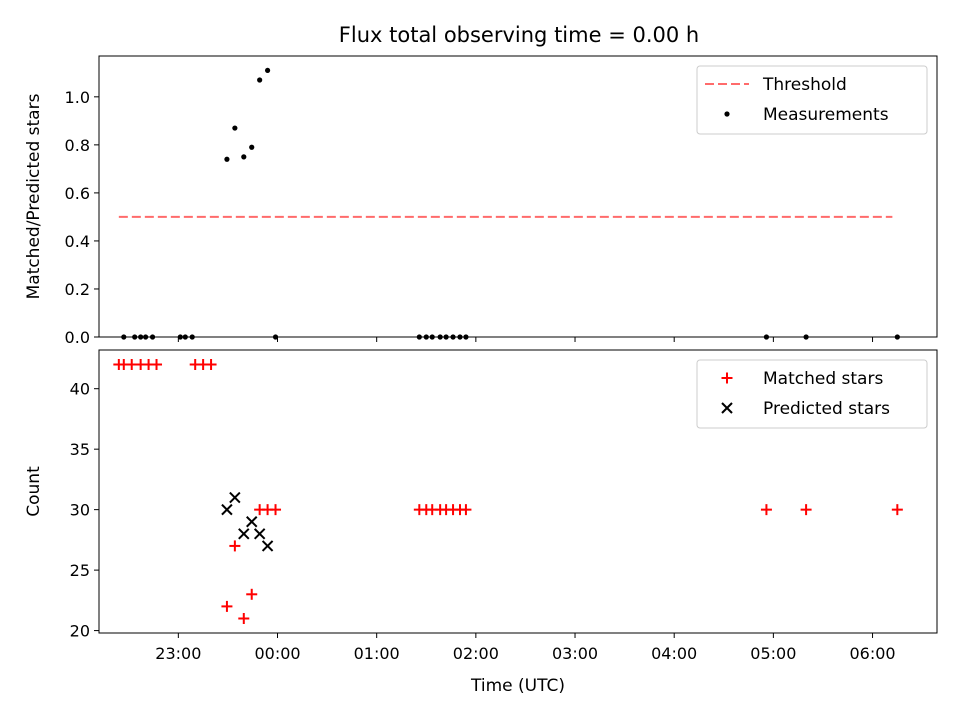  Describe the element at coordinates (727, 114) in the screenshot. I see `legend-measurement-key` at that location.